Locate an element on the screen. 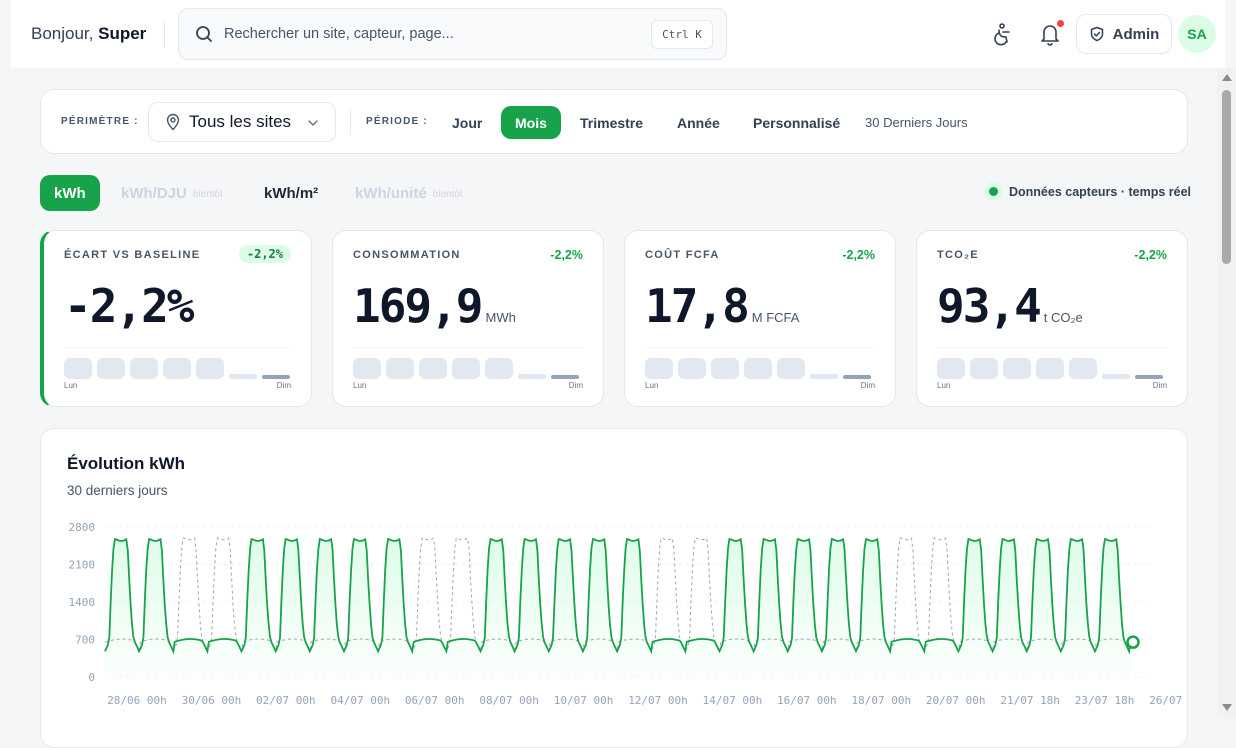 This screenshot has width=1236, height=748. unit-tab-kwh: kWh is located at coordinates (70, 193).